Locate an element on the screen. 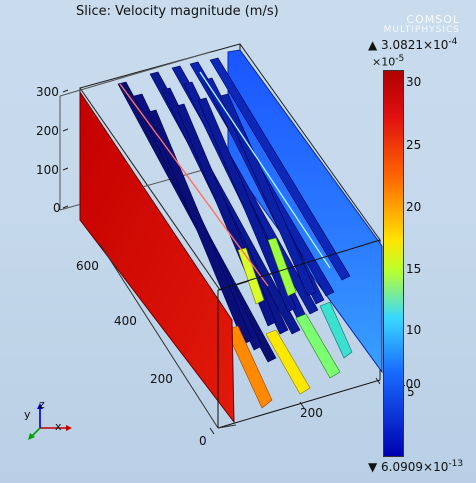 This screenshot has height=483, width=476. triad-z-label: z is located at coordinates (42, 404).